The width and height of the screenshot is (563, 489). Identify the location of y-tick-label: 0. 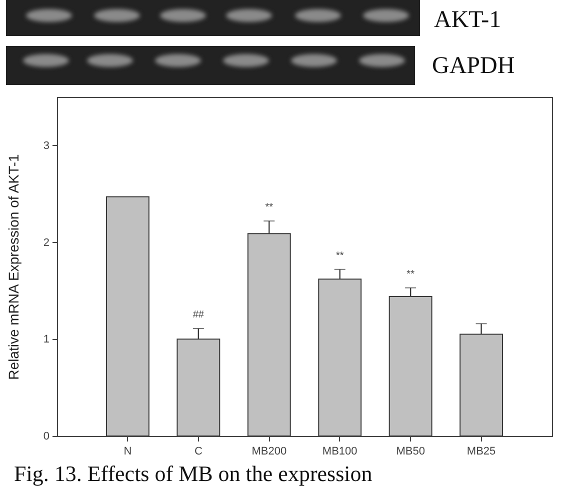
(46, 436).